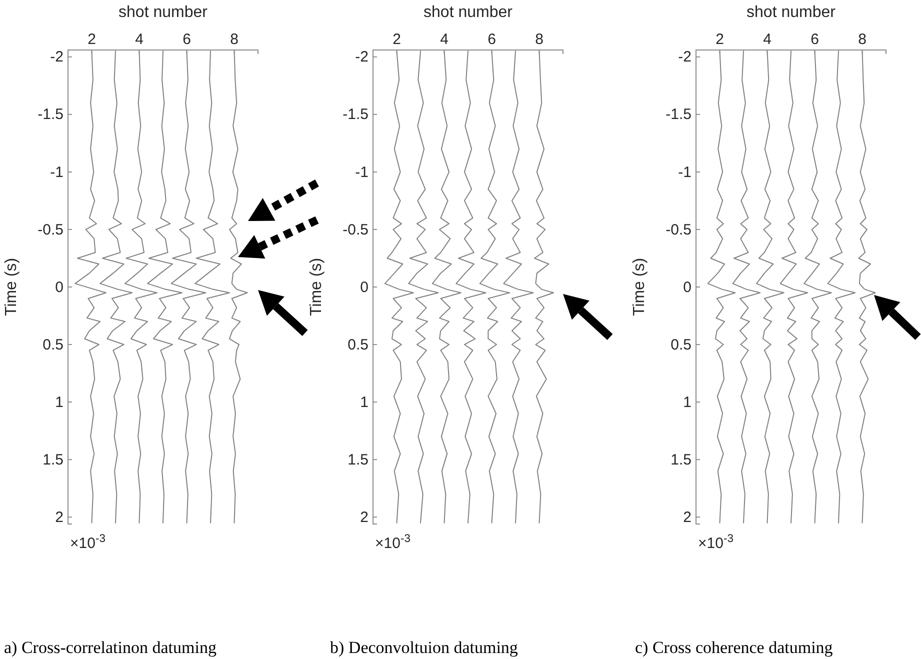 The height and width of the screenshot is (659, 921). I want to click on text: c) Cross coherence datuming, so click(734, 647).